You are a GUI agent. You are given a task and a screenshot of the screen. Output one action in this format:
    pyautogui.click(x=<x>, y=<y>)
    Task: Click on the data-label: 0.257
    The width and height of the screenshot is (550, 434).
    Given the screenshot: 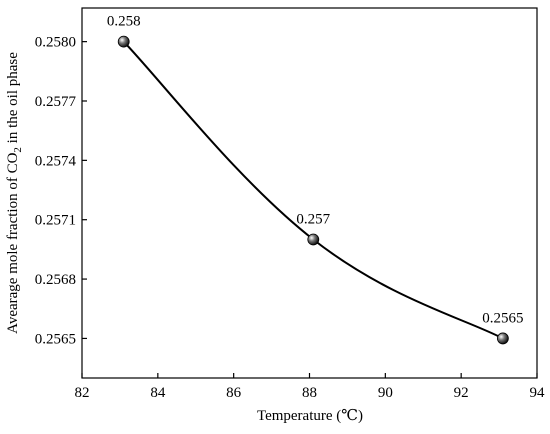 What is the action you would take?
    pyautogui.click(x=313, y=219)
    